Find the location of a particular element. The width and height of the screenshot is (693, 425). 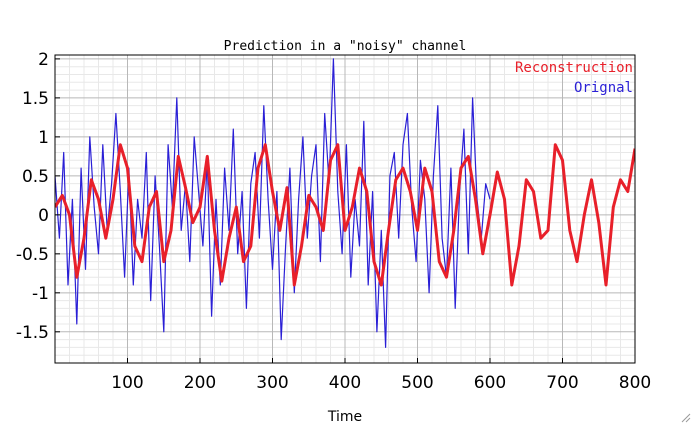

y-axis-ticks: -1.5 -1 -0.5 0 0.5 1 1.5 2 is located at coordinates (38, 196).